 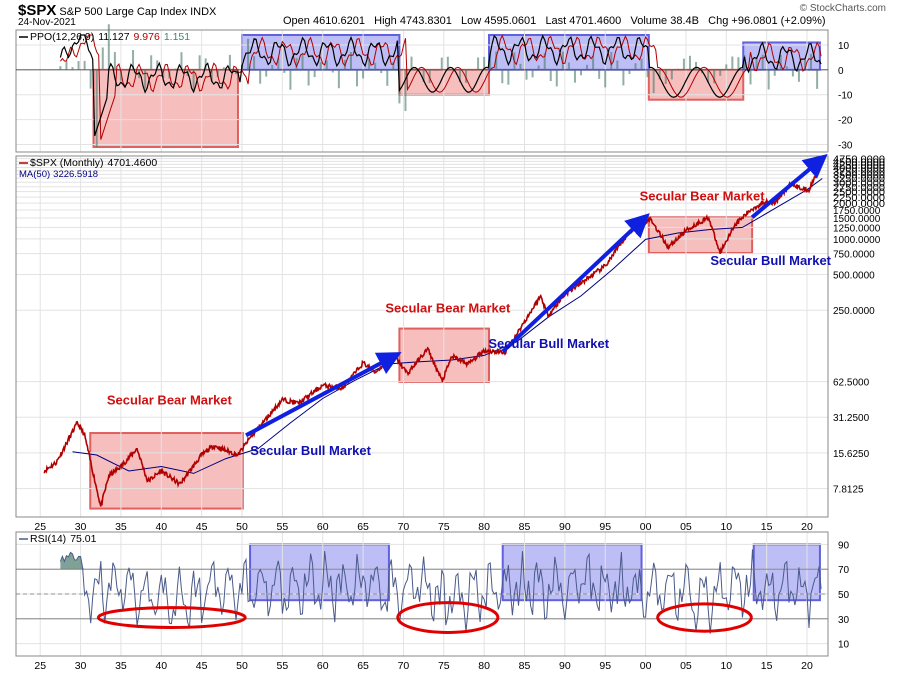 I want to click on price-ytick-label: 2750.0000, so click(x=859, y=188).